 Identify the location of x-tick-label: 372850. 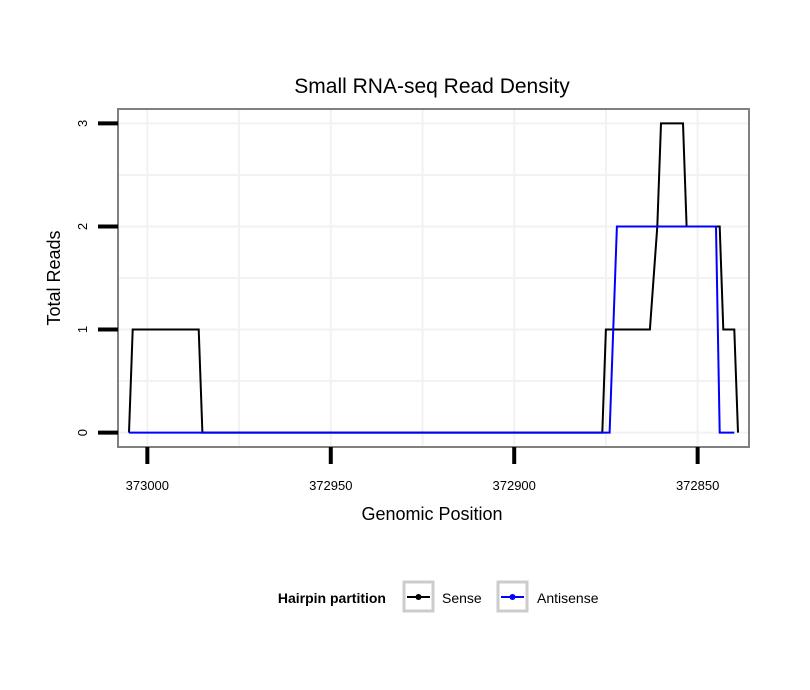
(697, 485).